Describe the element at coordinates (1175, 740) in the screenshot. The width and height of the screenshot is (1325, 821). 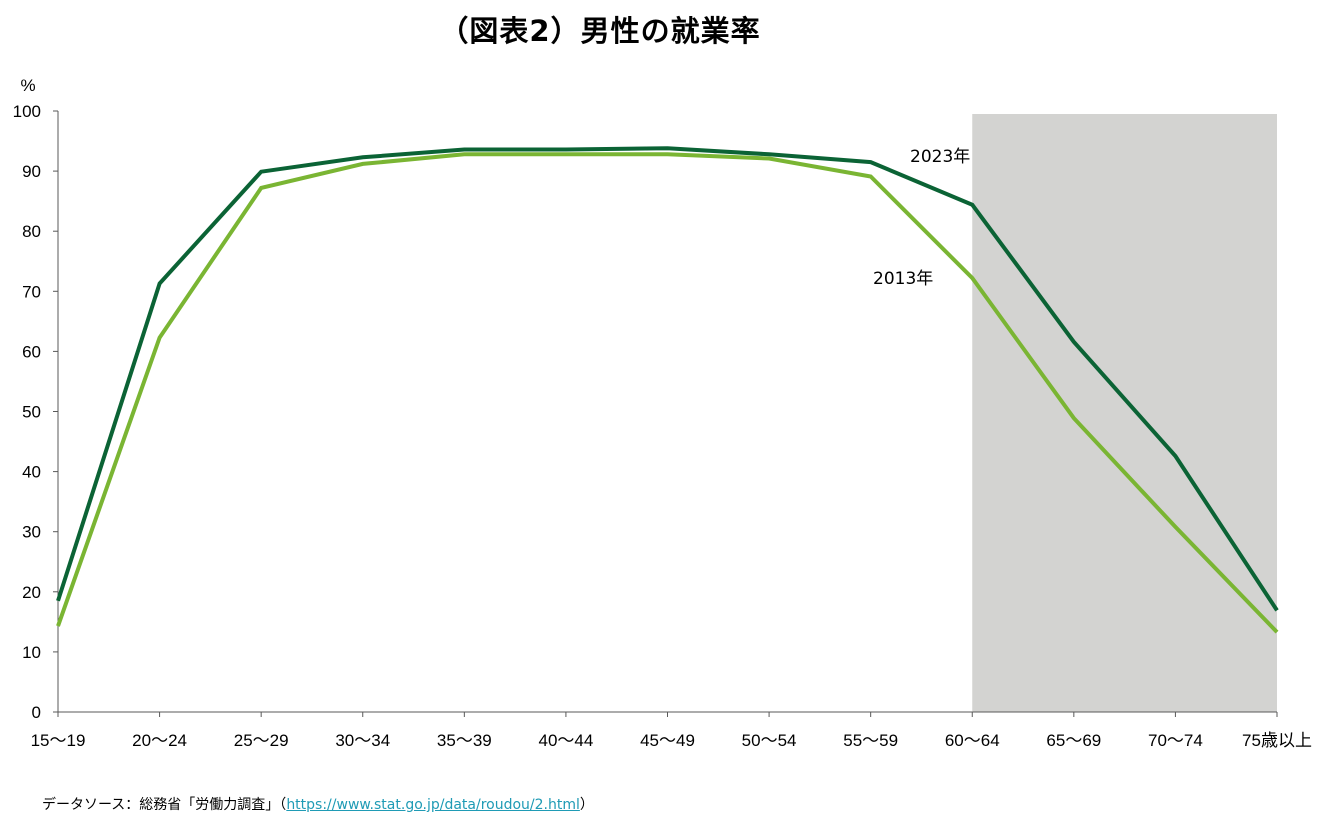
I see `x-tick-label: 70〜74` at that location.